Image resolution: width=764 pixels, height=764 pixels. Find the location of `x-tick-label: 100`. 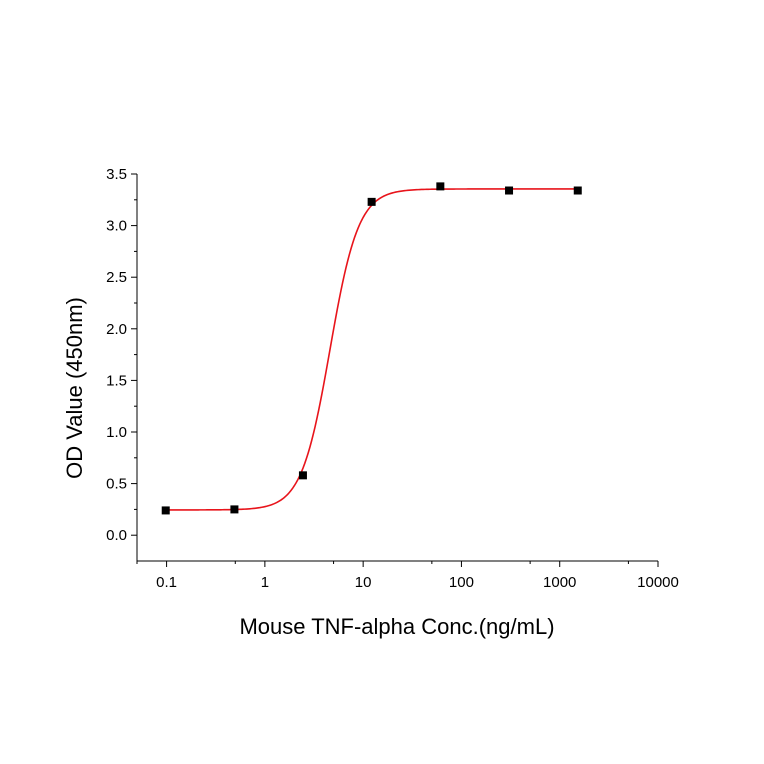

x-tick-label: 100 is located at coordinates (461, 582).